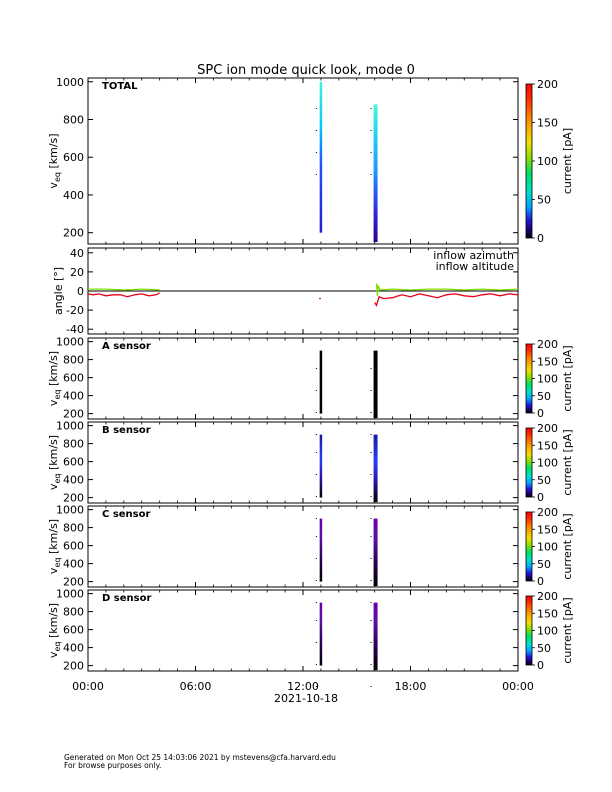 This screenshot has height=792, width=612. What do you see at coordinates (306, 698) in the screenshot?
I see `date-label: 2021-10-18` at bounding box center [306, 698].